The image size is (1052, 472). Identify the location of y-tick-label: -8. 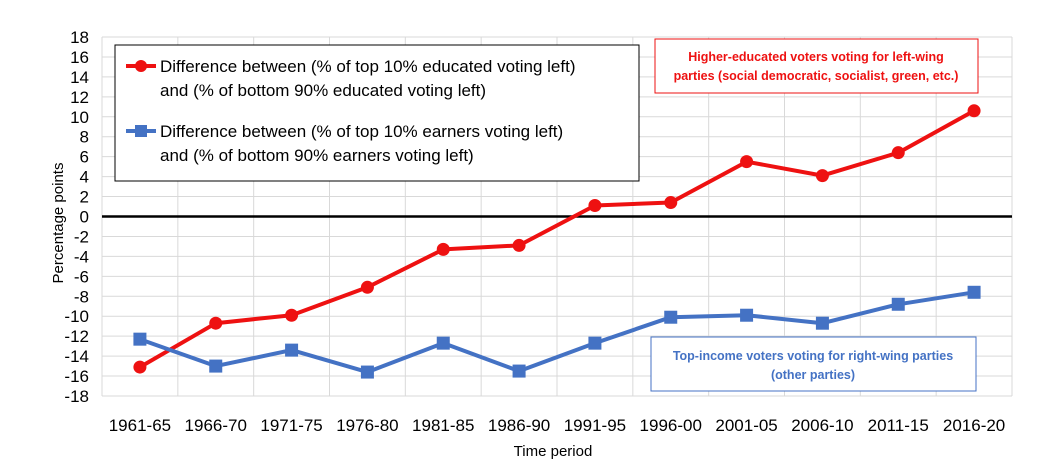
(81, 296).